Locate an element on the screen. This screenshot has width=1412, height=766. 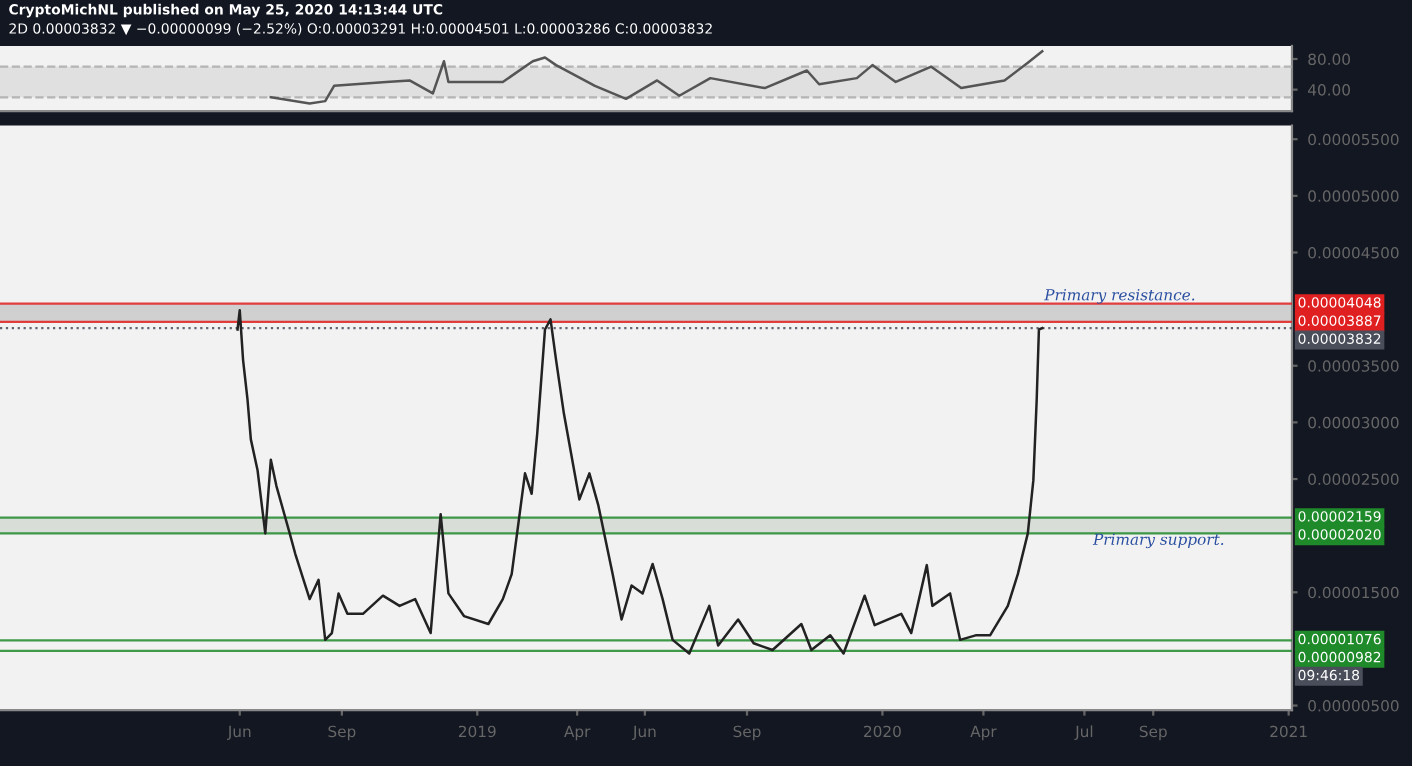
line-series is located at coordinates (656, 77).